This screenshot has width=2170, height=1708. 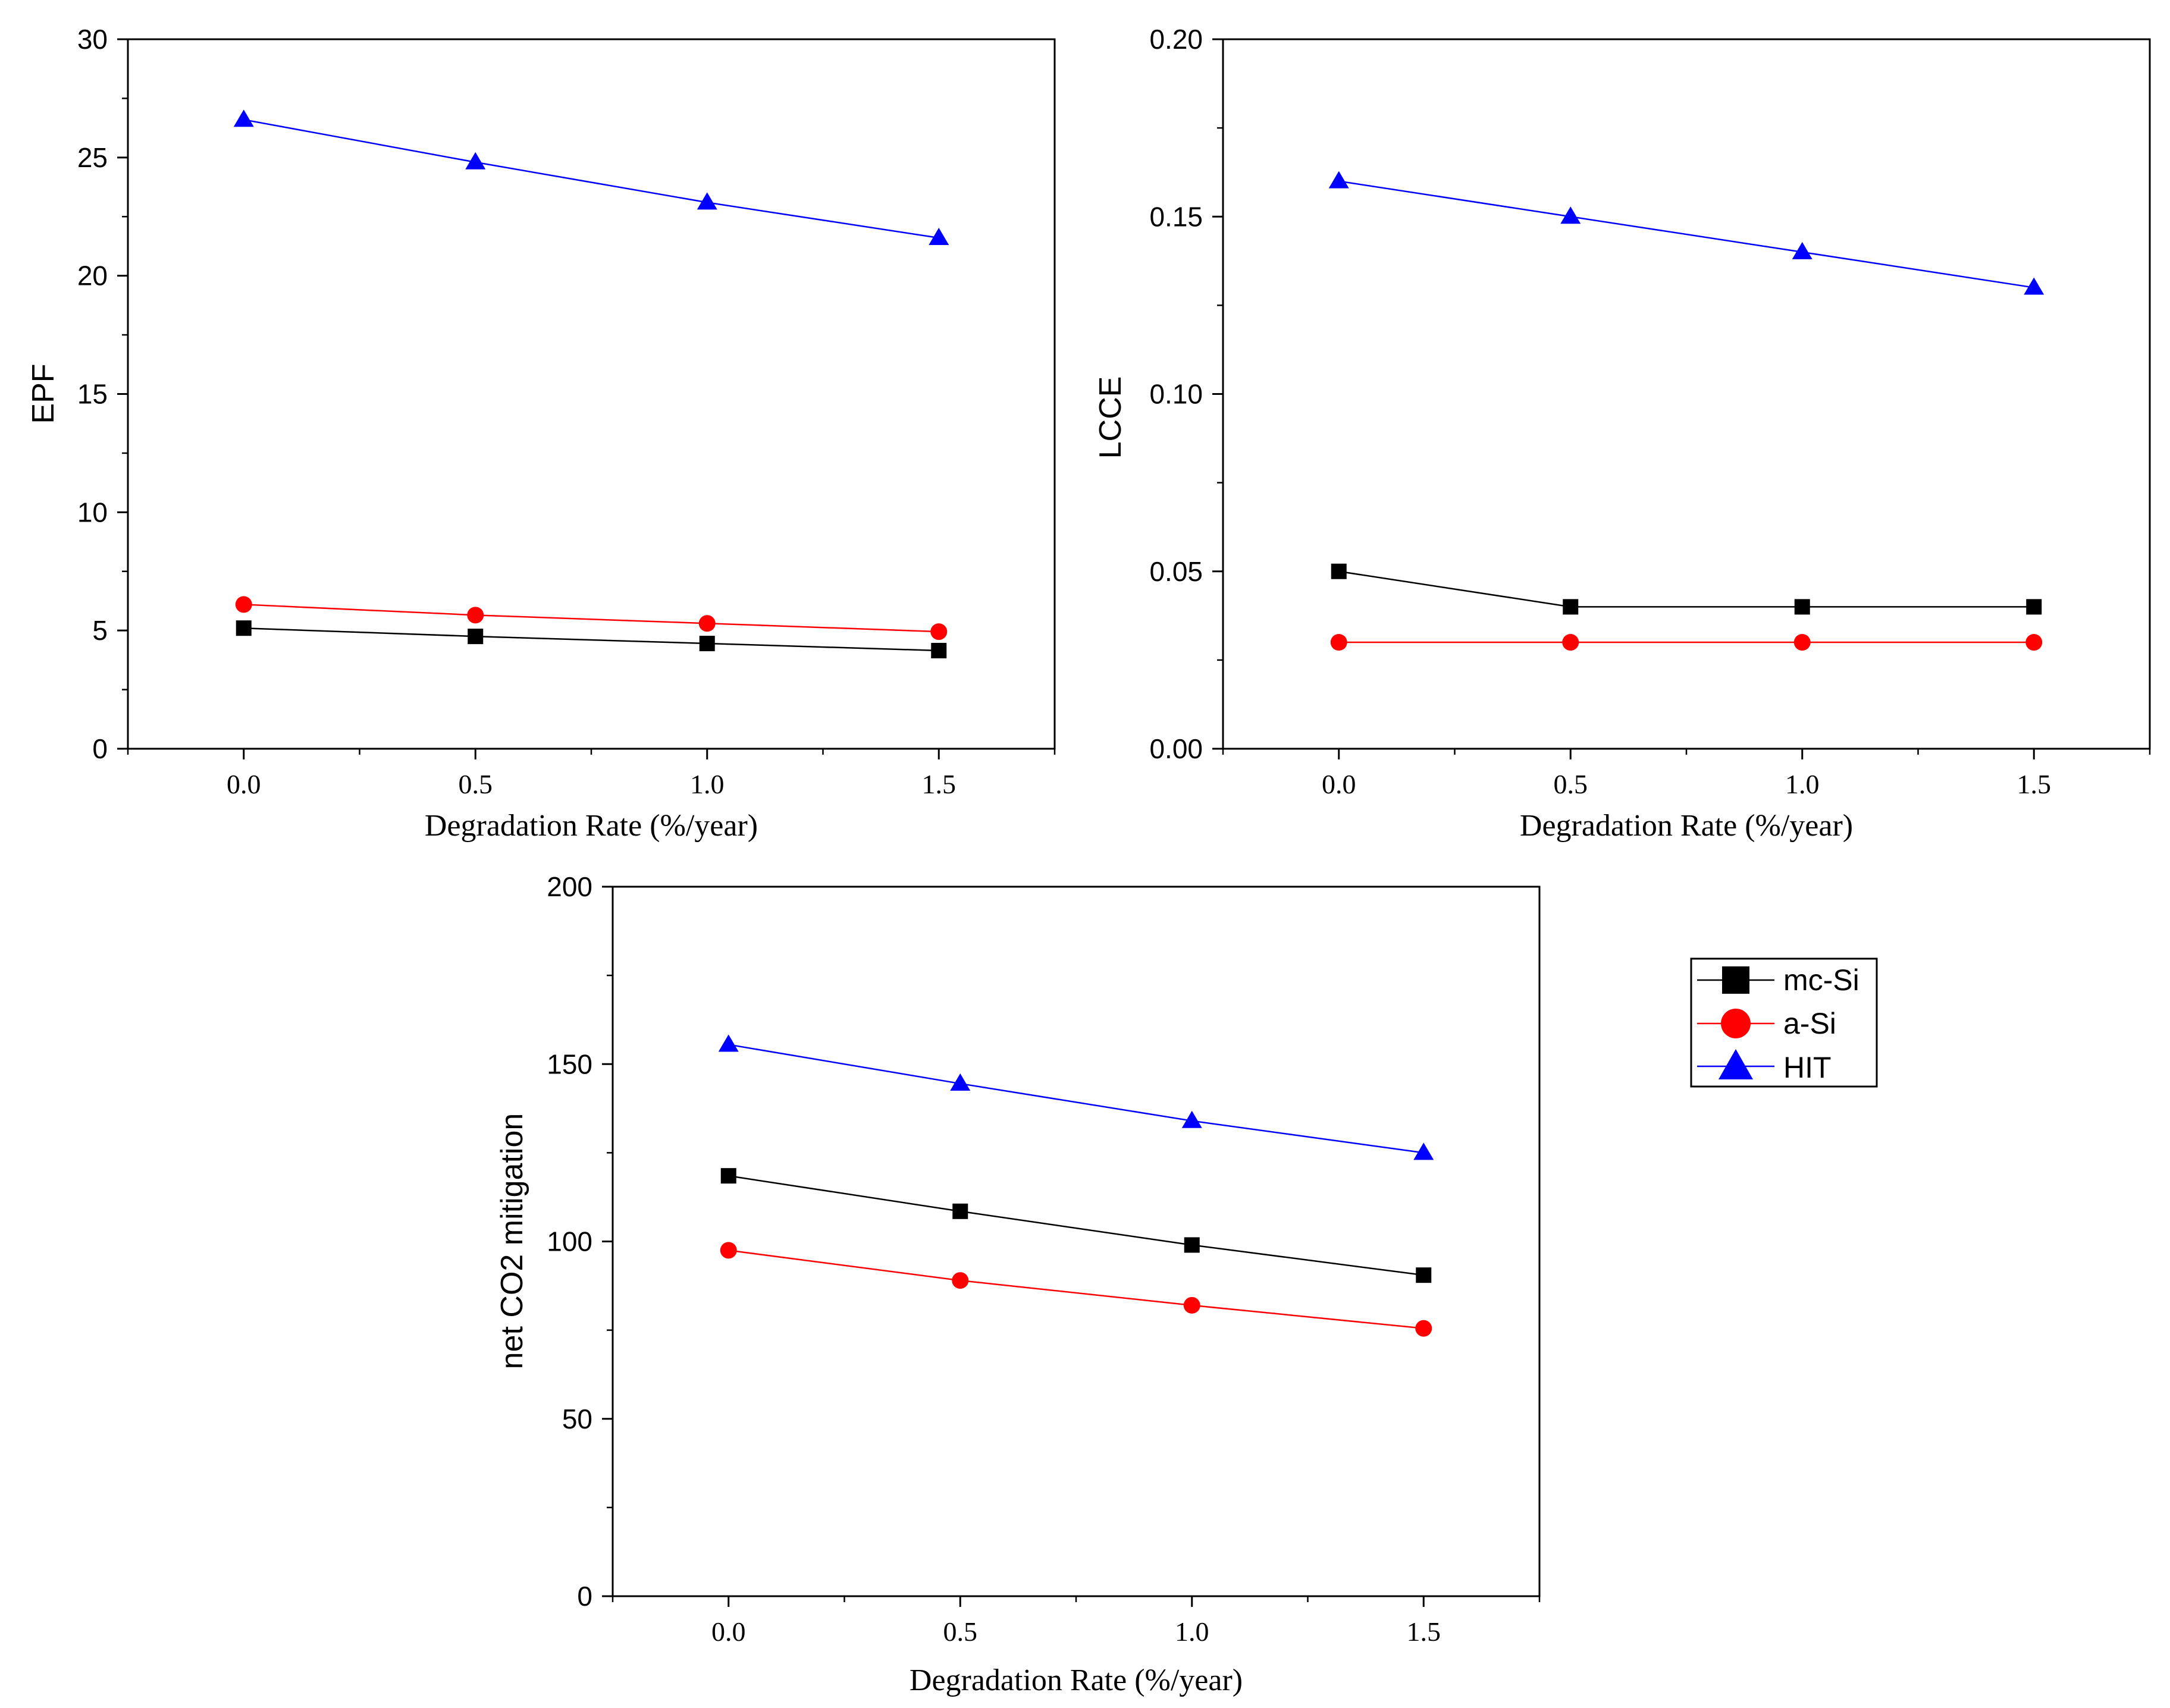 I want to click on epf-x-tick-label: 1.5, so click(x=939, y=784).